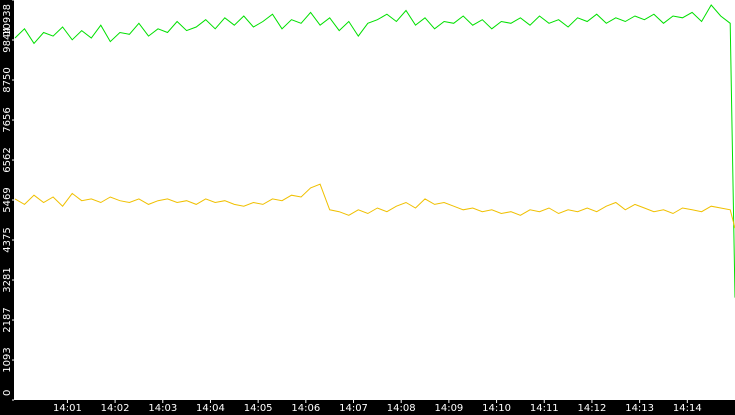 The image size is (735, 415). Describe the element at coordinates (7, 39) in the screenshot. I see `y-tick-label: 9844` at that location.